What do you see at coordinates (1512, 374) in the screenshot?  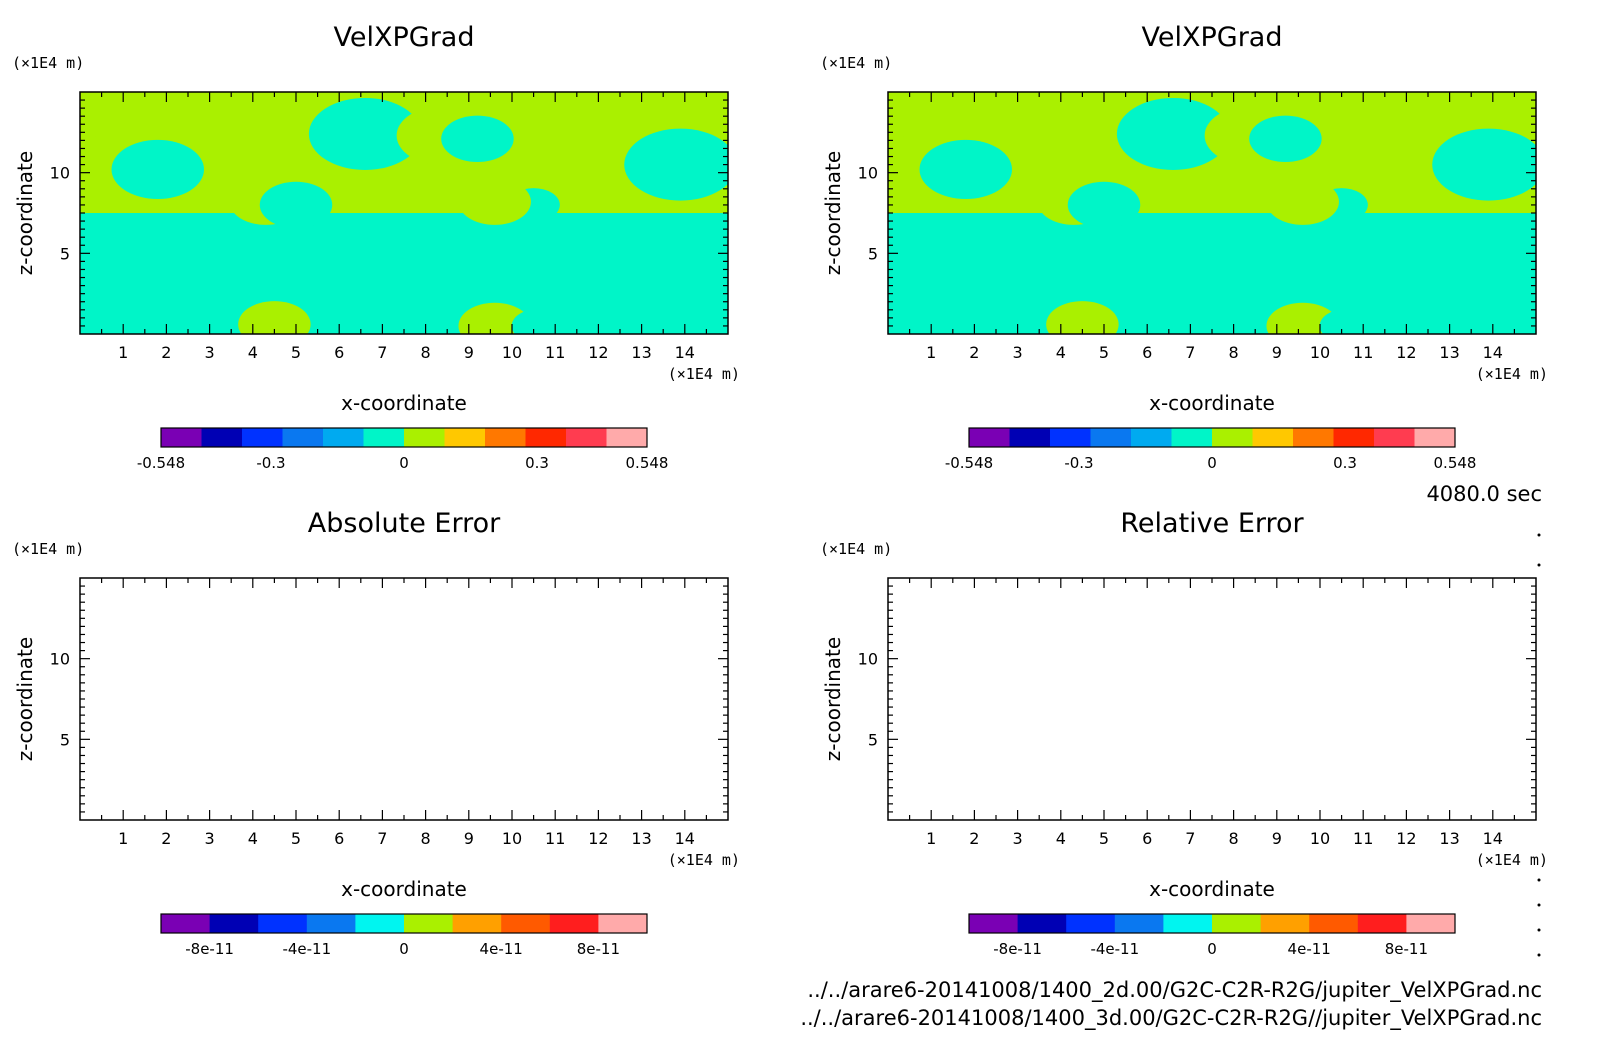 I see `x-unit-label: (×1E4 m)` at bounding box center [1512, 374].